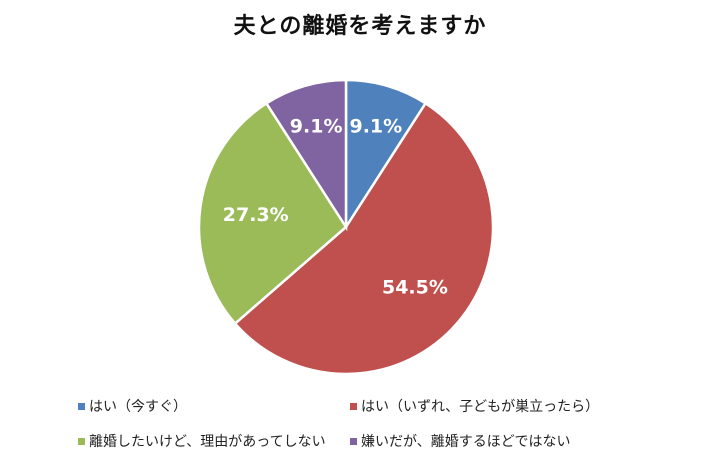 The image size is (720, 462). What do you see at coordinates (360, 26) in the screenshot?
I see `chart-title: 夫との離婚を考えますか` at bounding box center [360, 26].